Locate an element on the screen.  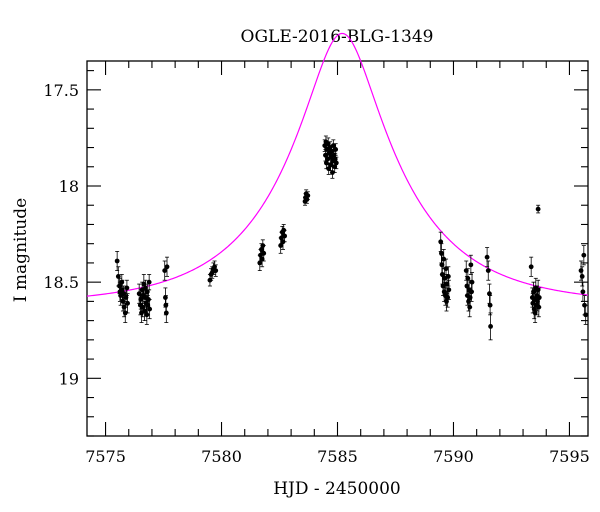
chart-title: OGLE-2016-BLG-1349 is located at coordinates (337, 37).